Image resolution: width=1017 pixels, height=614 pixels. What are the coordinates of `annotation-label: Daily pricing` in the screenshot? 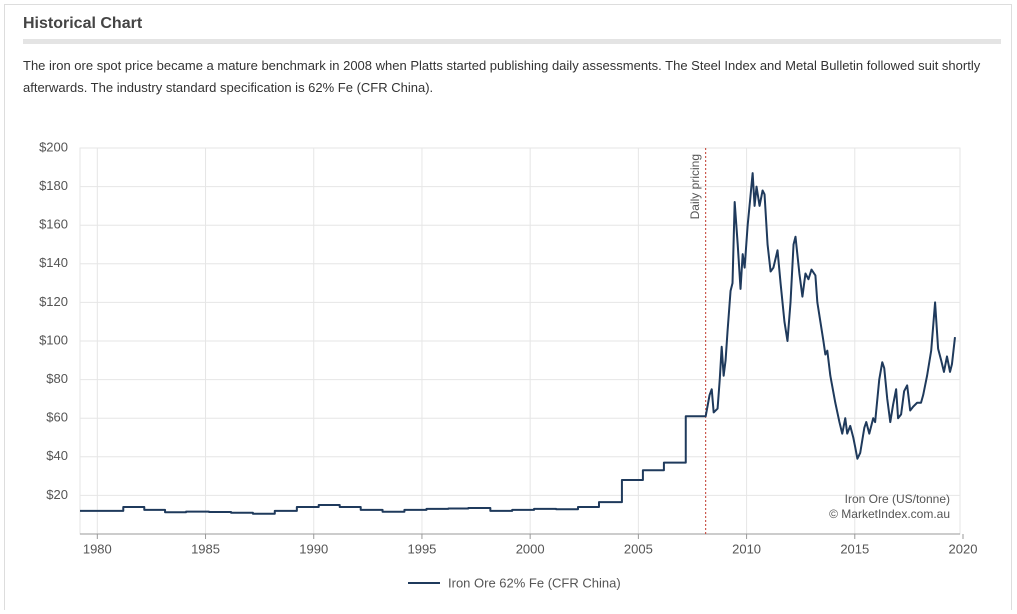 It's located at (695, 186).